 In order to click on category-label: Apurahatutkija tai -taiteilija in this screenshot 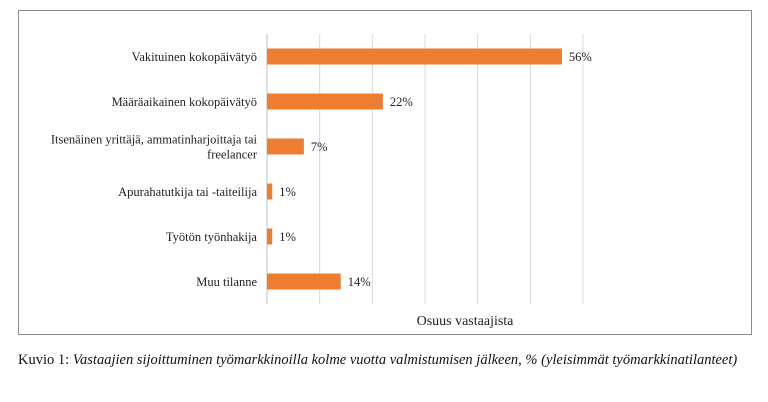, I will do `click(187, 192)`.